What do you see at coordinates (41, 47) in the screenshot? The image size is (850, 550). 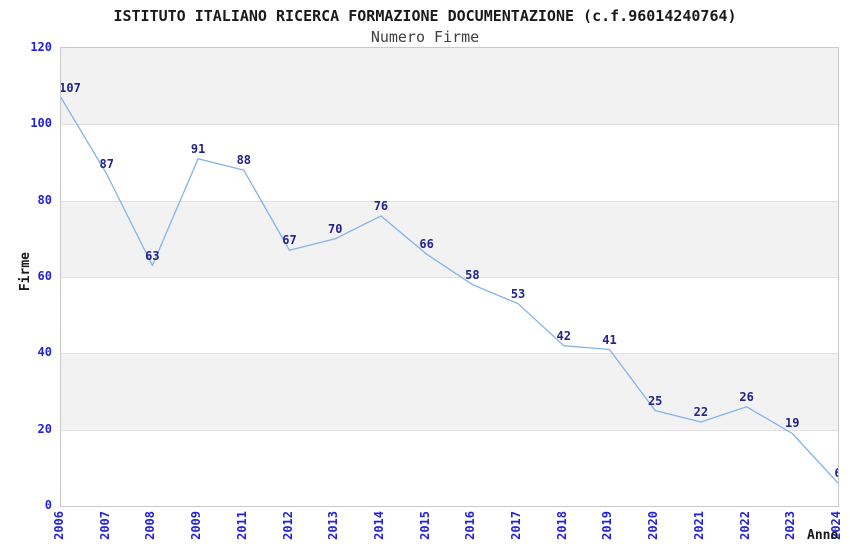 I see `y-tick-label: 120` at bounding box center [41, 47].